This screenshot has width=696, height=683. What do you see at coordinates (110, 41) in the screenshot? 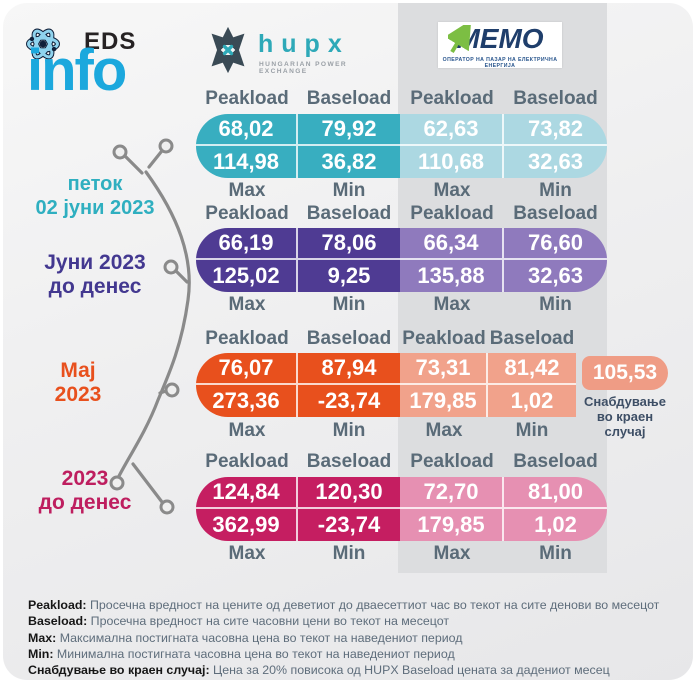
I see `eds-wordmark: EDS` at bounding box center [110, 41].